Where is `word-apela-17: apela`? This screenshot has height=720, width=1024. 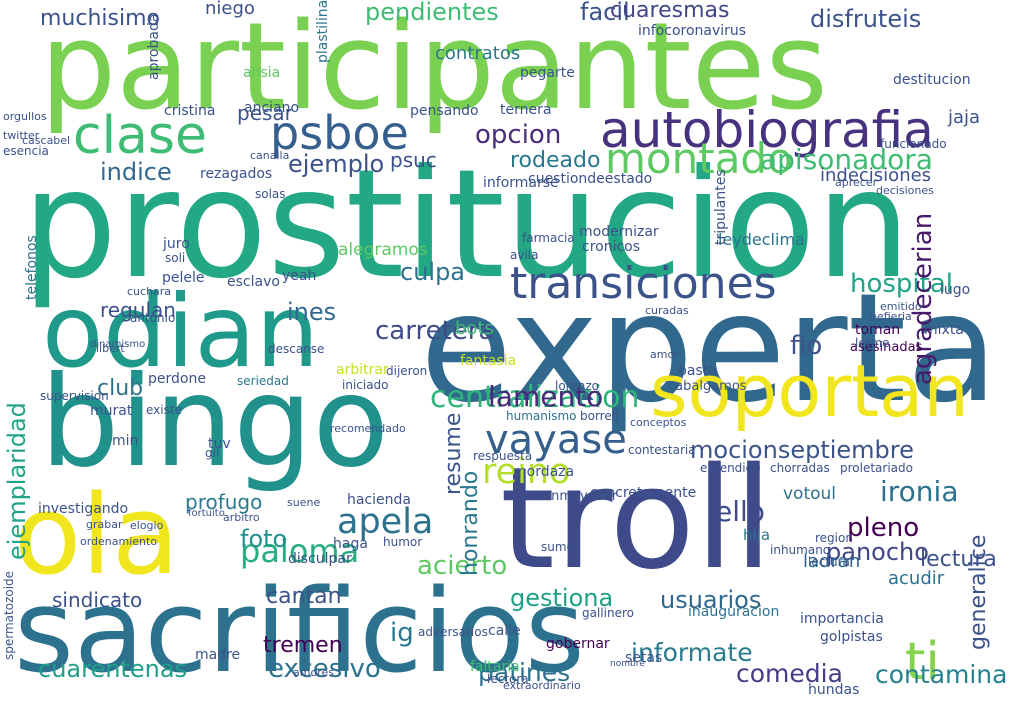
word-apela-17: apela is located at coordinates (385, 522).